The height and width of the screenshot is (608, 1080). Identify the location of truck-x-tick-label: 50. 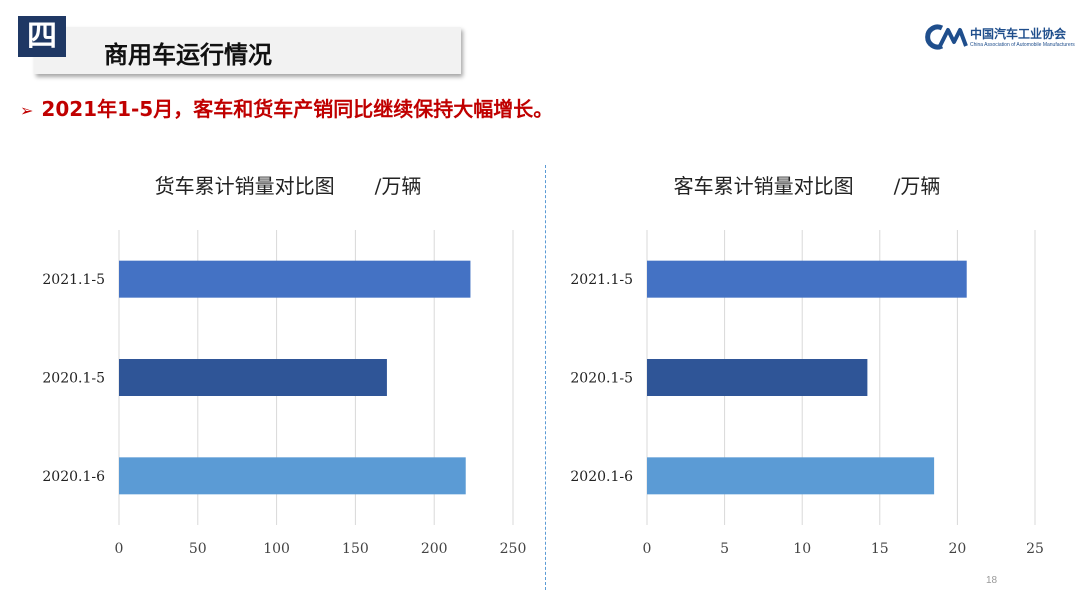
(198, 549).